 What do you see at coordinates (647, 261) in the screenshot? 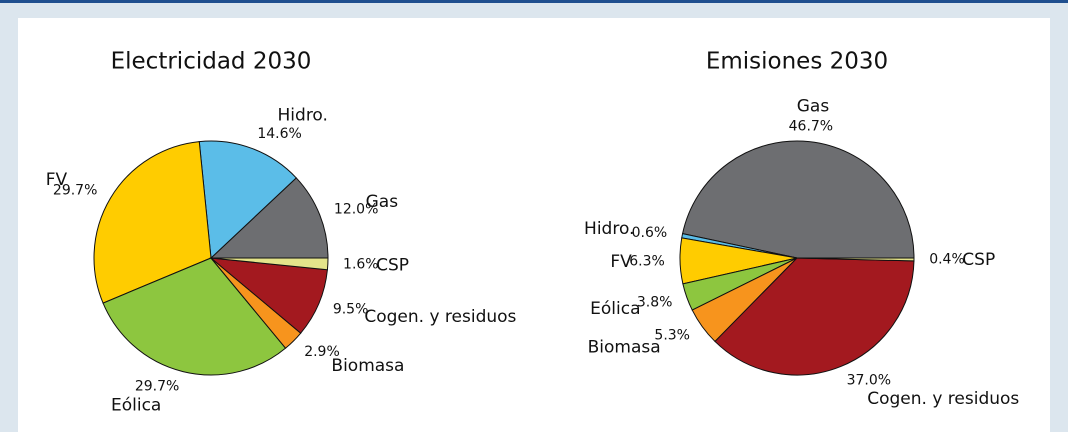
I see `value-label: 6.3%` at bounding box center [647, 261].